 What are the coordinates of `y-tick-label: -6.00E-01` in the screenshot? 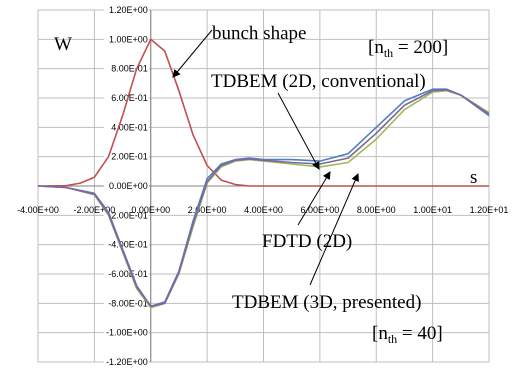 It's located at (128, 274).